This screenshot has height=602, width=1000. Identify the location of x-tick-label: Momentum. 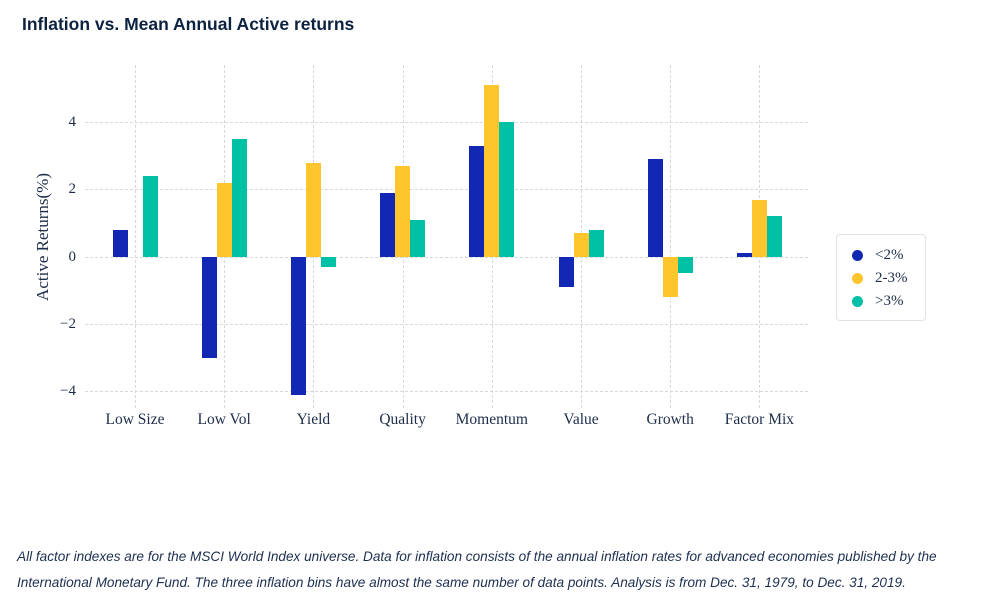
(491, 419).